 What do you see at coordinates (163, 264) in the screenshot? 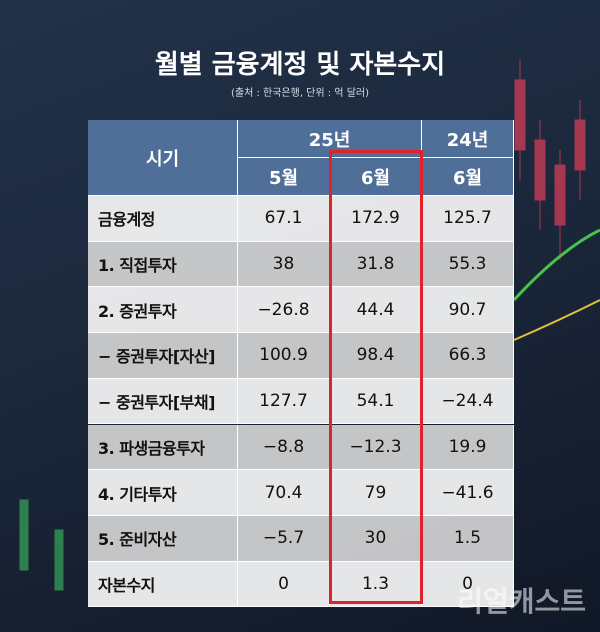
I see `row-label: 1. 직접투자` at bounding box center [163, 264].